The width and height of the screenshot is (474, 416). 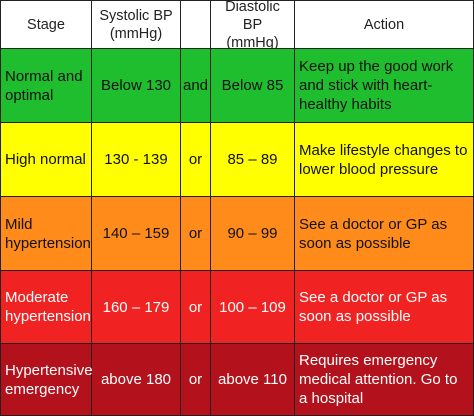 I want to click on systolic-cell: 160 – 179, so click(x=136, y=307).